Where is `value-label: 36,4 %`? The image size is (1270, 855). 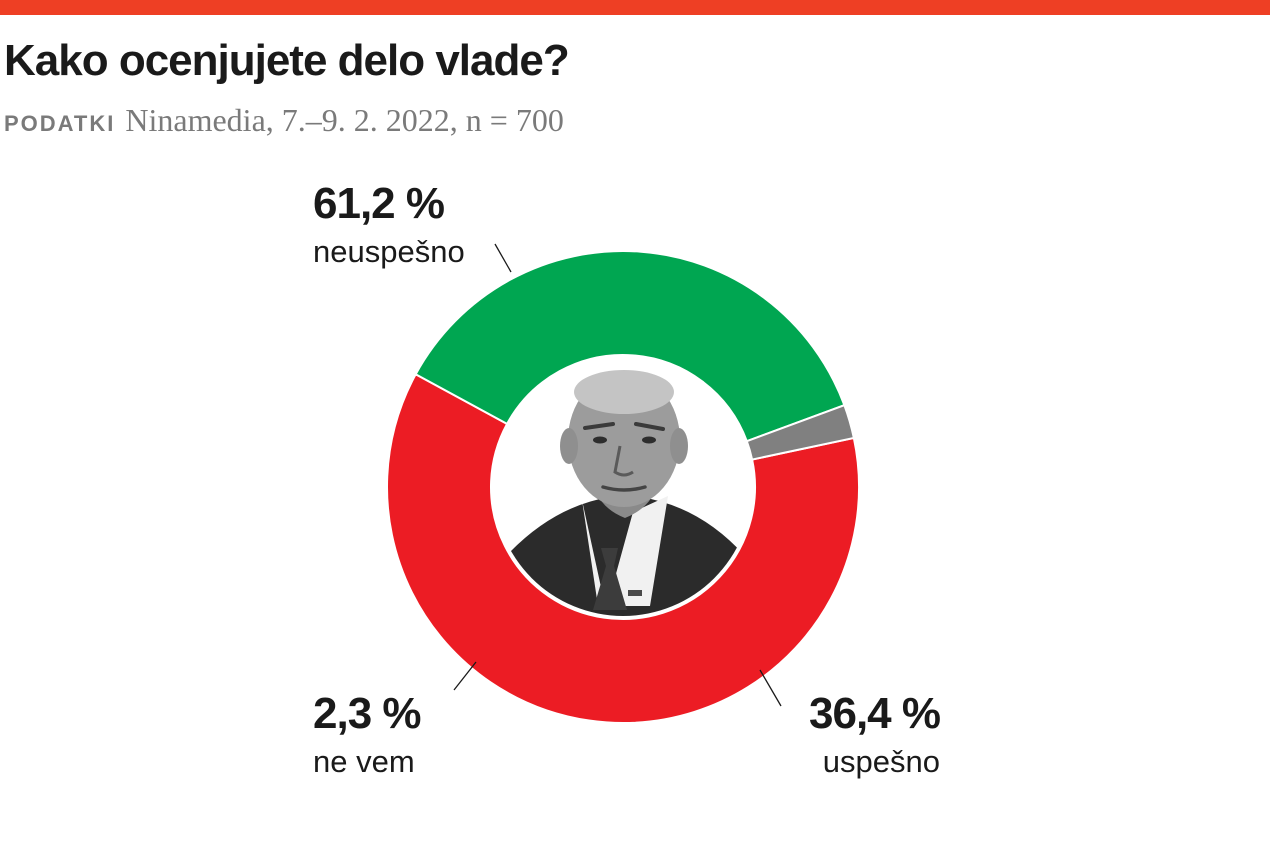 value-label: 36,4 % is located at coordinates (874, 713).